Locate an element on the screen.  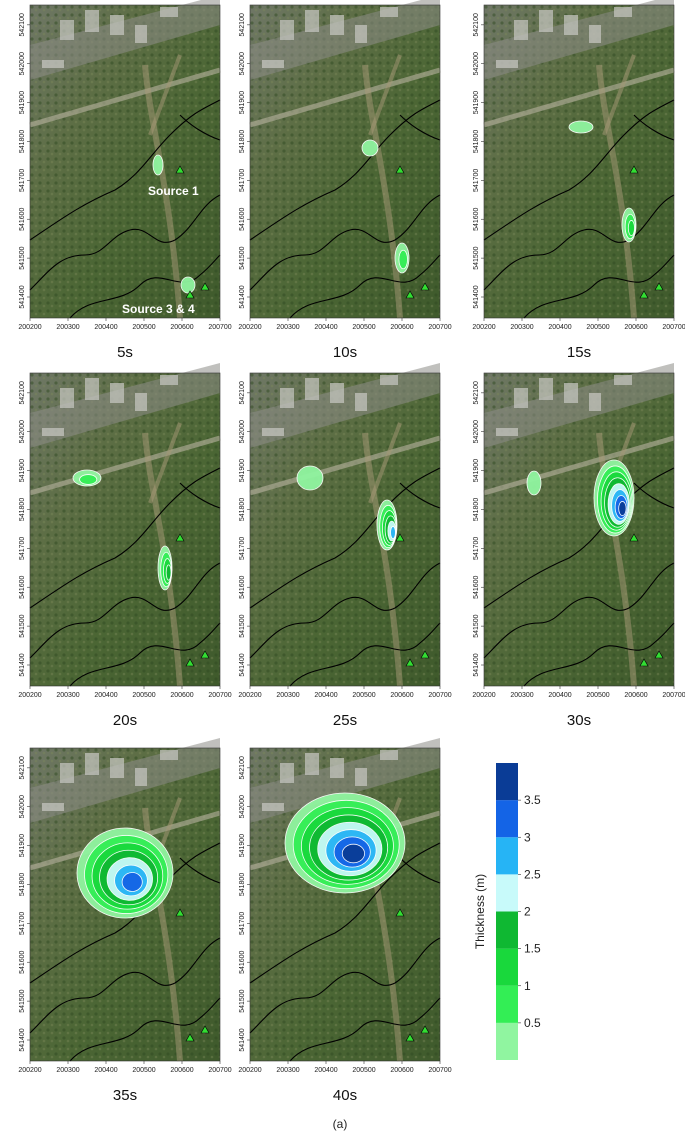
panel-label: 15s is located at coordinates (579, 352).